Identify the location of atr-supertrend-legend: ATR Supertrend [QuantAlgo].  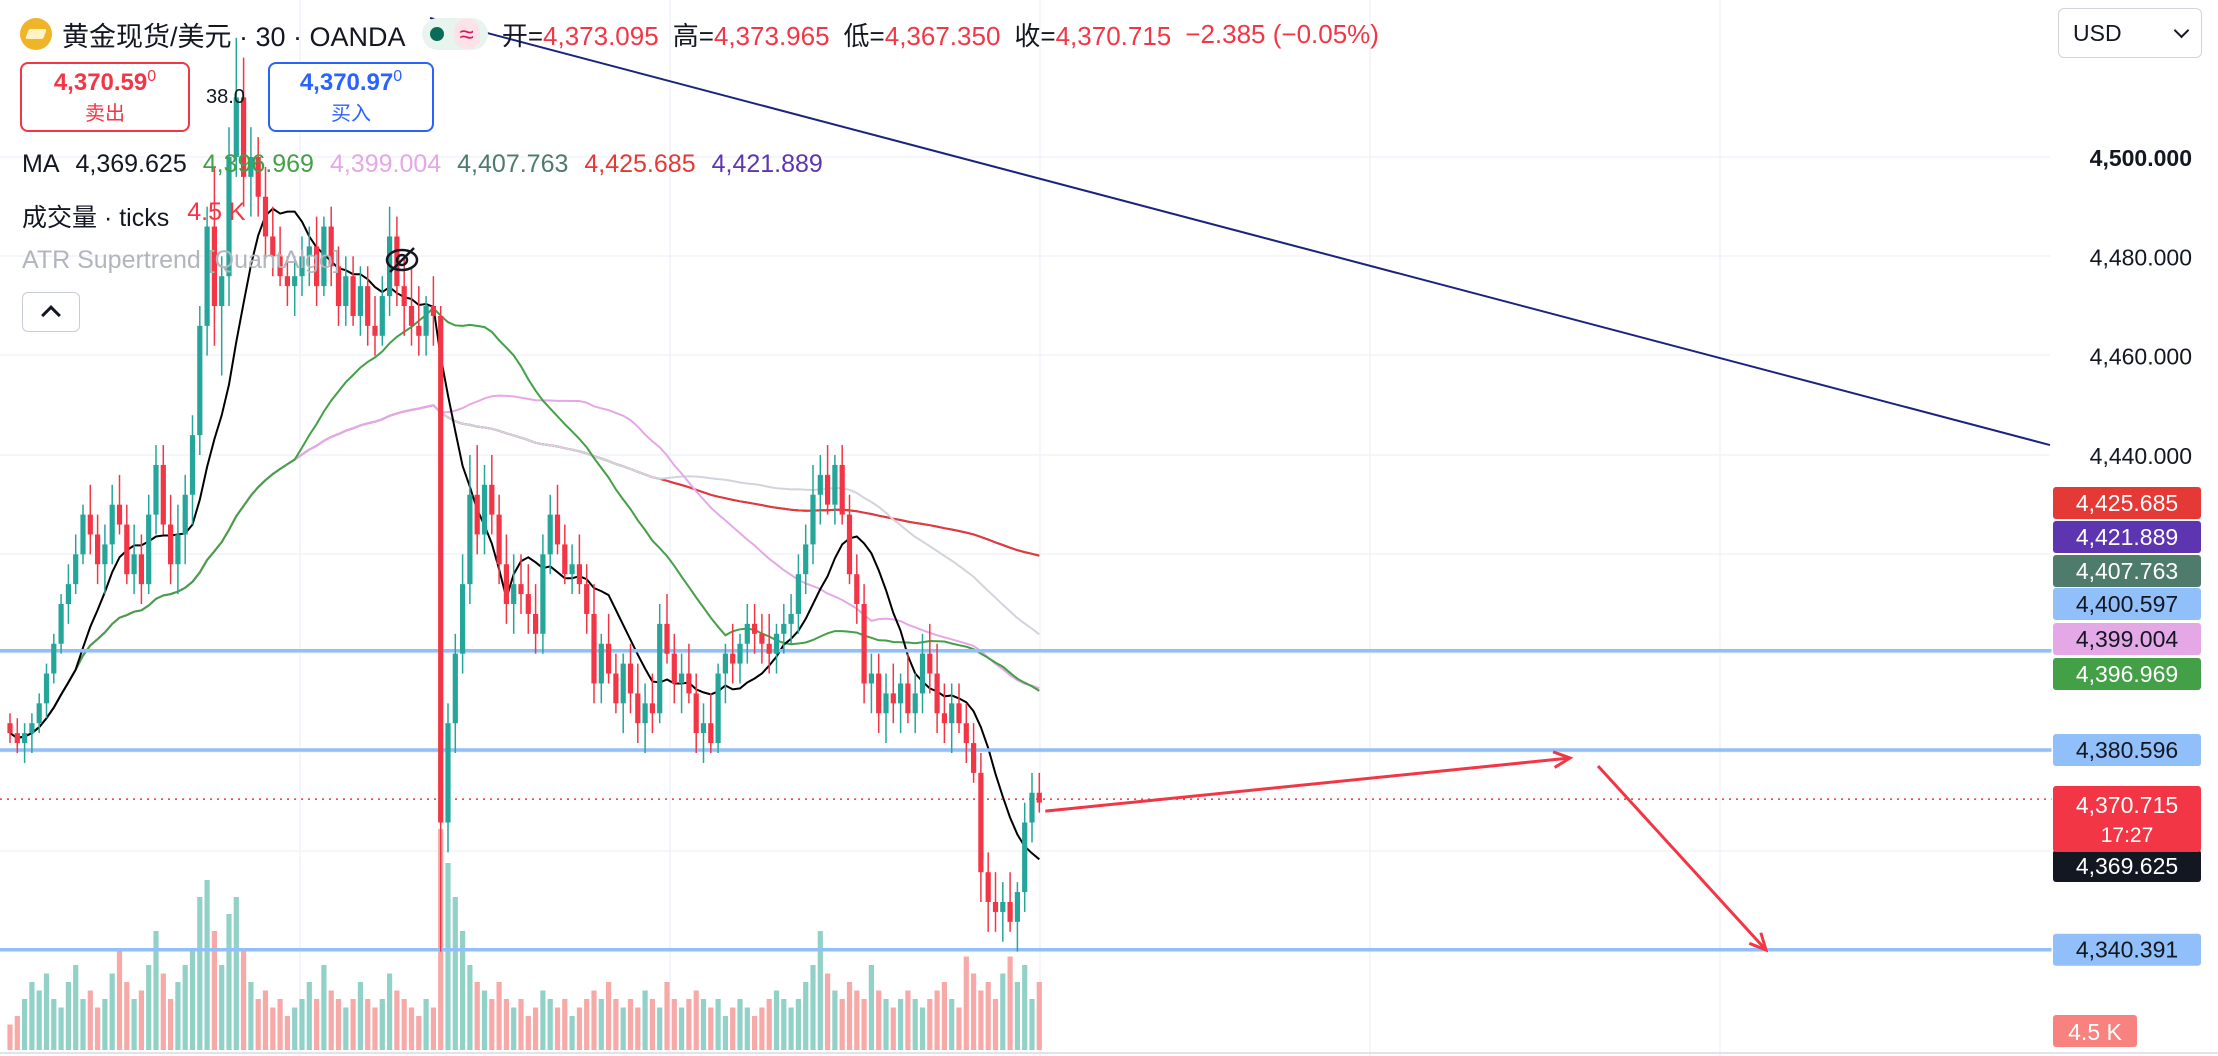
(181, 260).